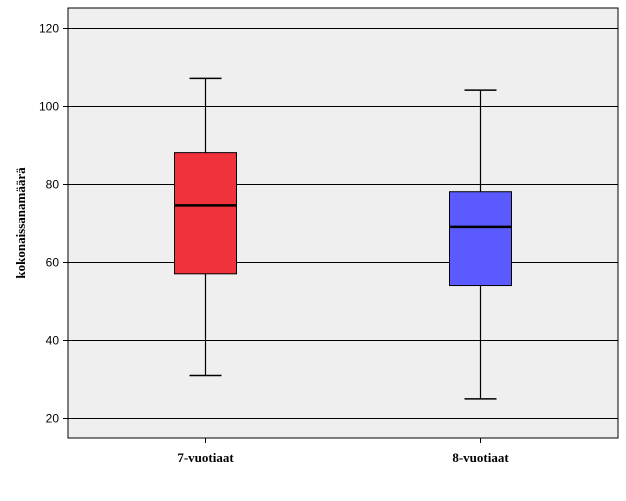 This screenshot has height=501, width=626. What do you see at coordinates (205, 213) in the screenshot?
I see `iqr-box-7-vuotiaat` at bounding box center [205, 213].